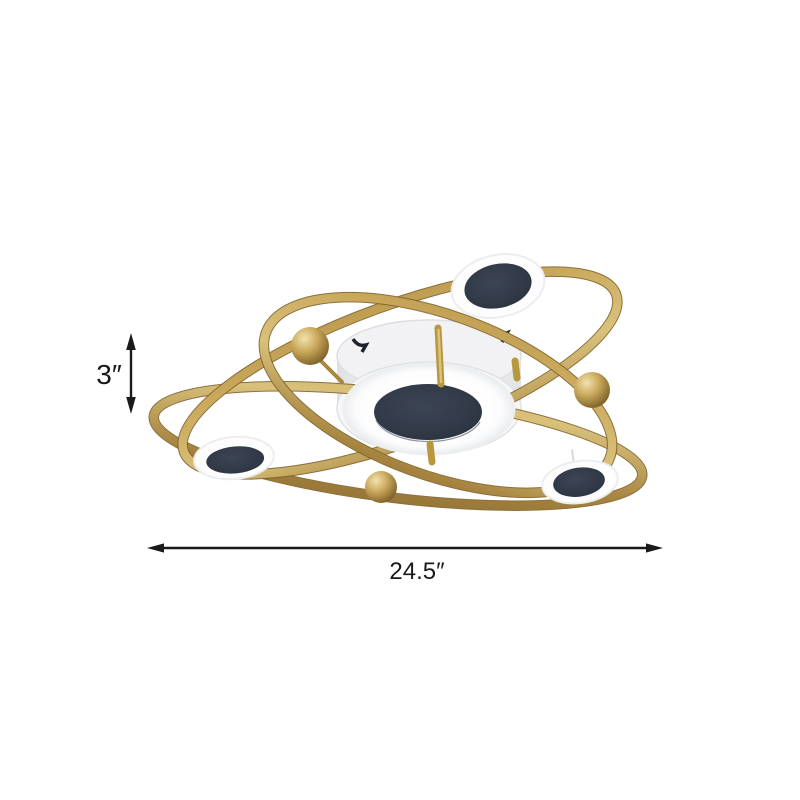 The height and width of the screenshot is (800, 800). I want to click on arrow-right-icon, so click(654, 548).